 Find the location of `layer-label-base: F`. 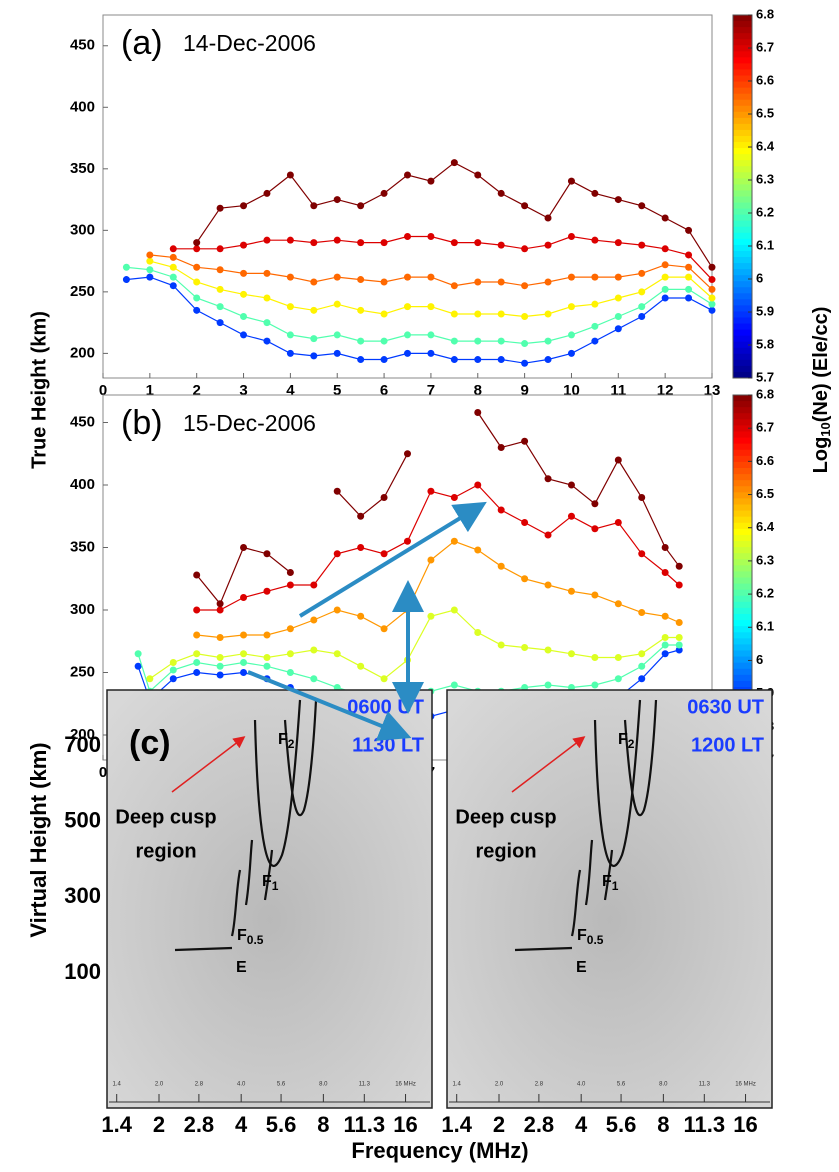

layer-label-base: F is located at coordinates (242, 935).